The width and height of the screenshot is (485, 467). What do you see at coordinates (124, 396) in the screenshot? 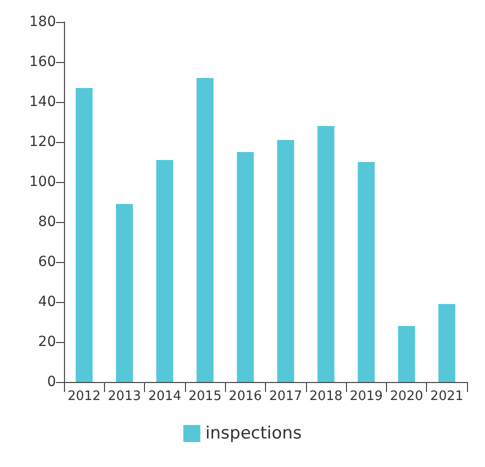
I see `x-tick-label: 2013` at bounding box center [124, 396].